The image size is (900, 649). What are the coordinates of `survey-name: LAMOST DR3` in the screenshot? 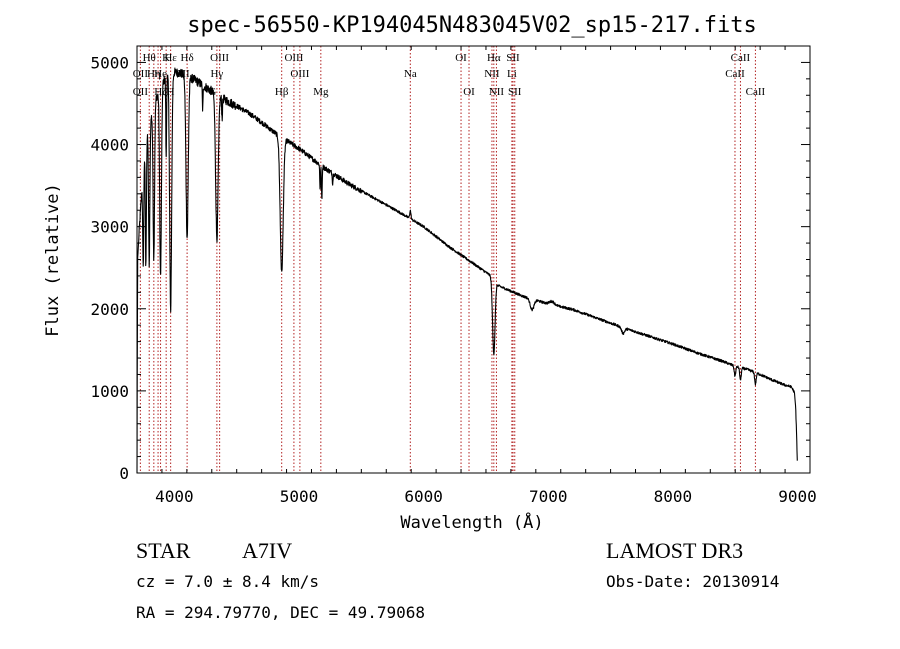 It's located at (675, 550).